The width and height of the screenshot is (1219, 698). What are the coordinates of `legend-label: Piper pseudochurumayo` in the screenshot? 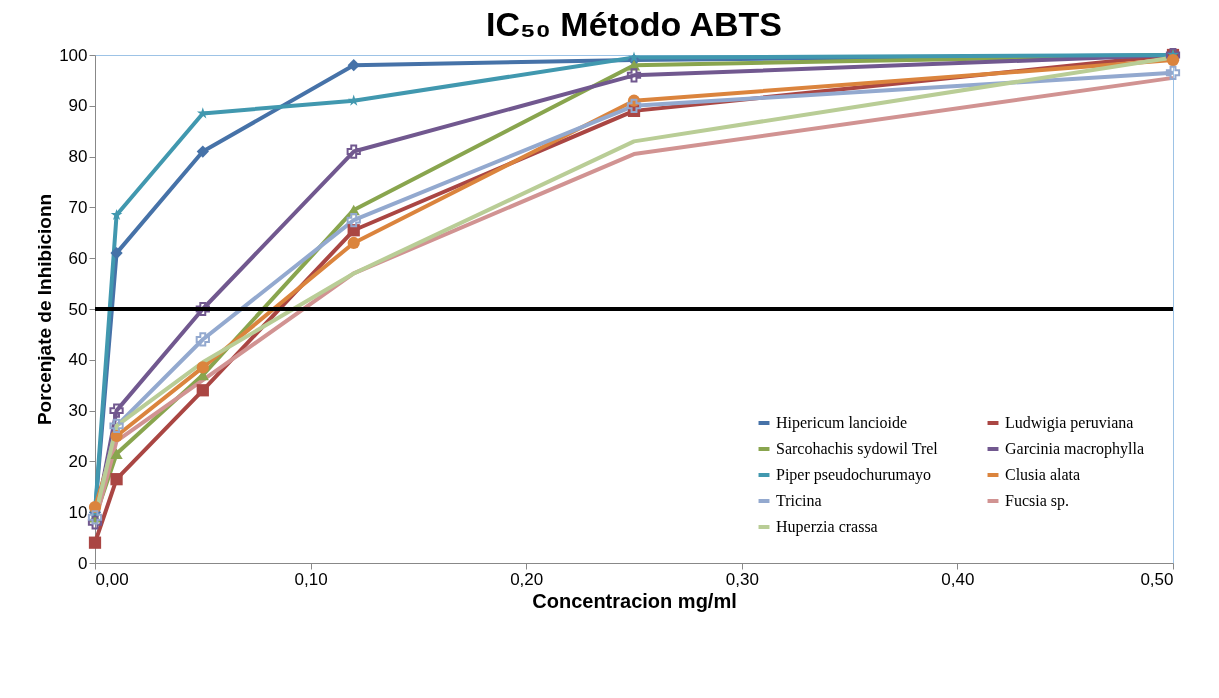 It's located at (854, 475).